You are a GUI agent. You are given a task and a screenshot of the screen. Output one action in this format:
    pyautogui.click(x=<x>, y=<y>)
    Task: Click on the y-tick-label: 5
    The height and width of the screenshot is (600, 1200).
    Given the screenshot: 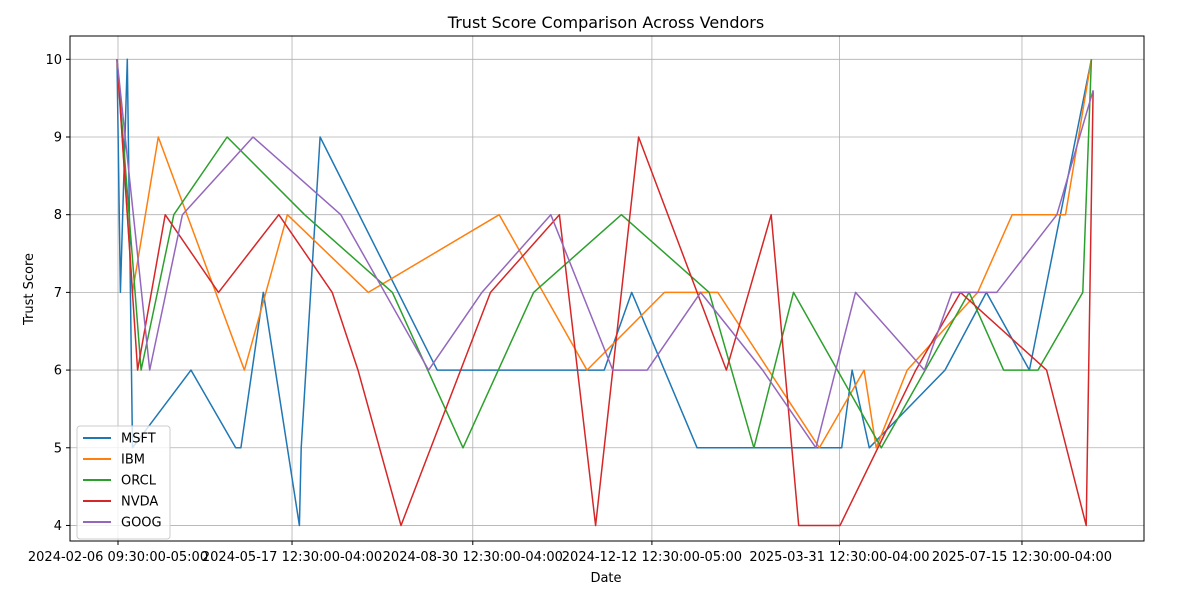 What is the action you would take?
    pyautogui.click(x=58, y=448)
    